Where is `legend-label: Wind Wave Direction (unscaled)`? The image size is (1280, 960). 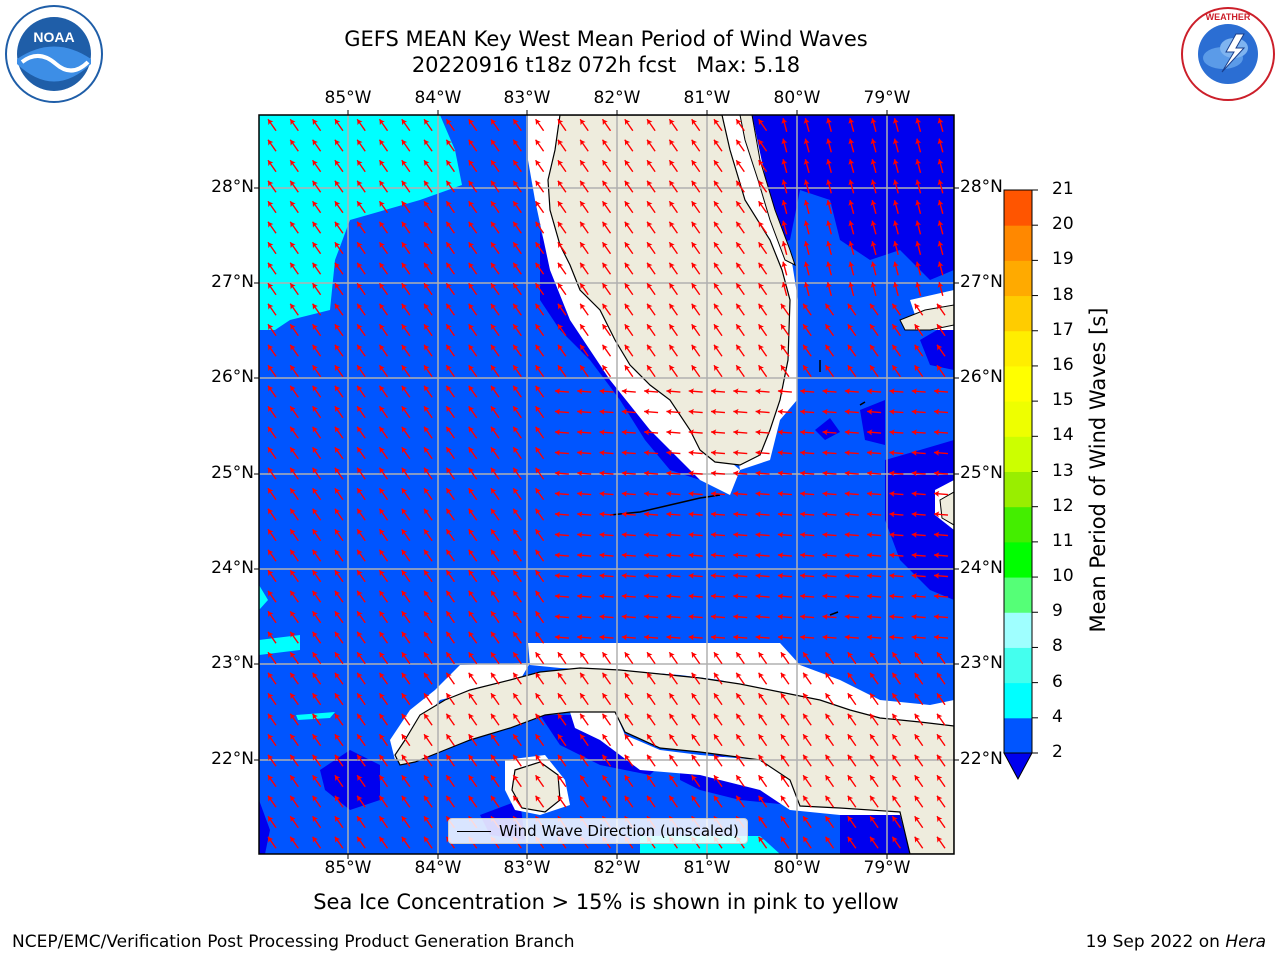
legend-label: Wind Wave Direction (unscaled) is located at coordinates (619, 831).